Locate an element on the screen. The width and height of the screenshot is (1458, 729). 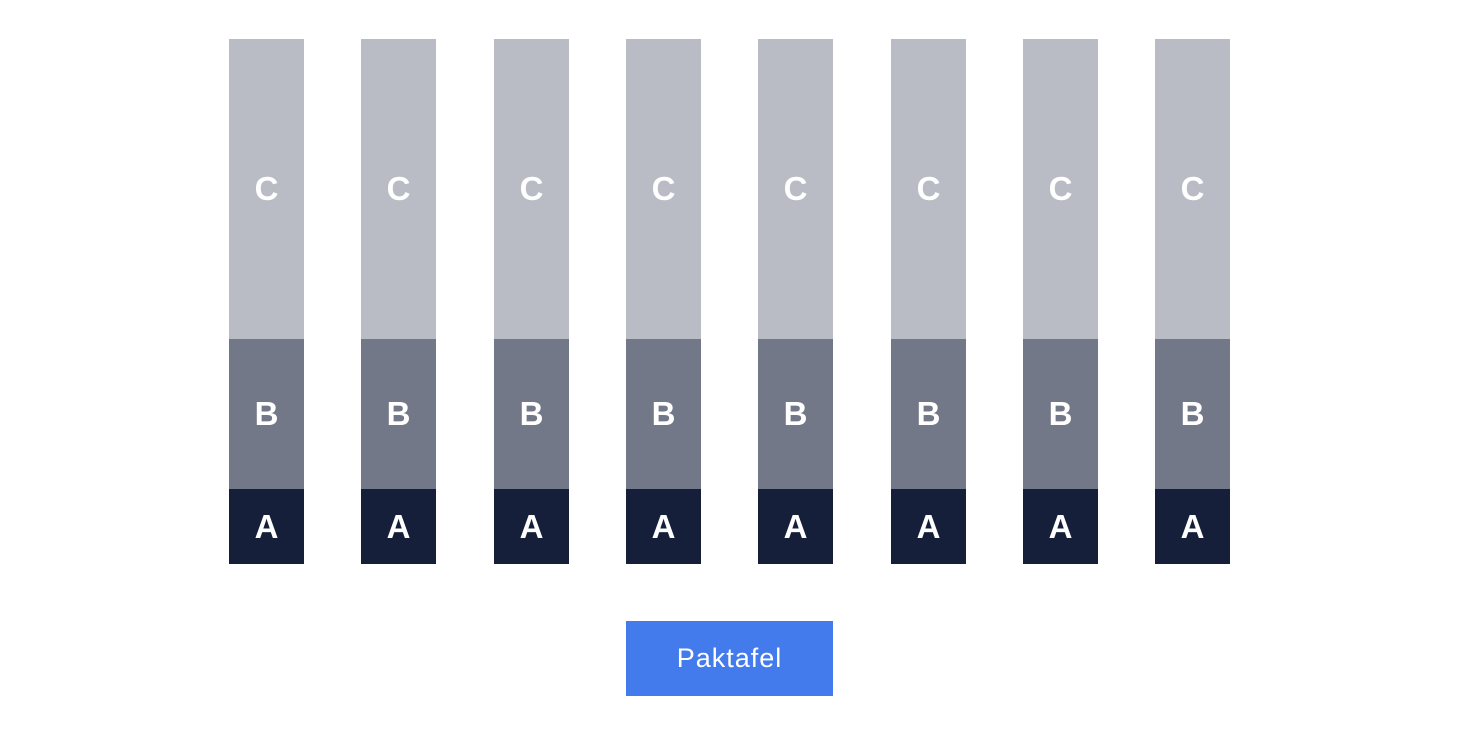
paktafel-button: Paktafel is located at coordinates (729, 658).